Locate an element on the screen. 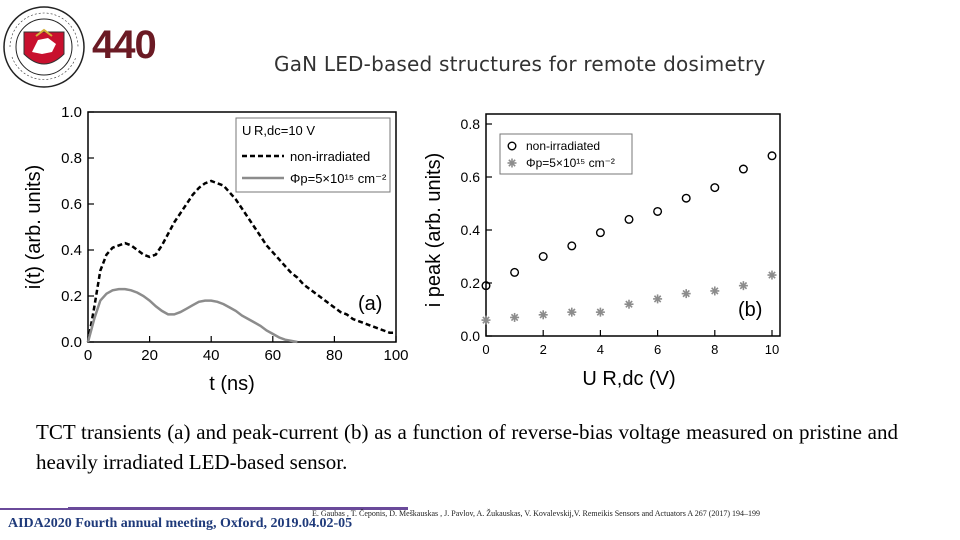 The image size is (960, 540). x-tick-label: 20 is located at coordinates (149, 355).